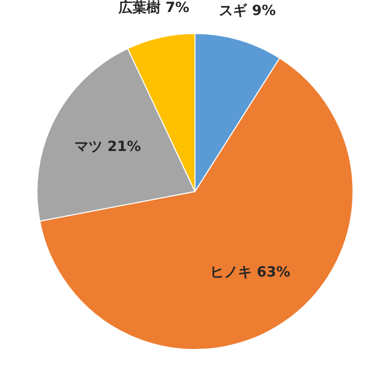 The width and height of the screenshot is (390, 383). What do you see at coordinates (247, 10) in the screenshot?
I see `slice-label: スギ 9%` at bounding box center [247, 10].